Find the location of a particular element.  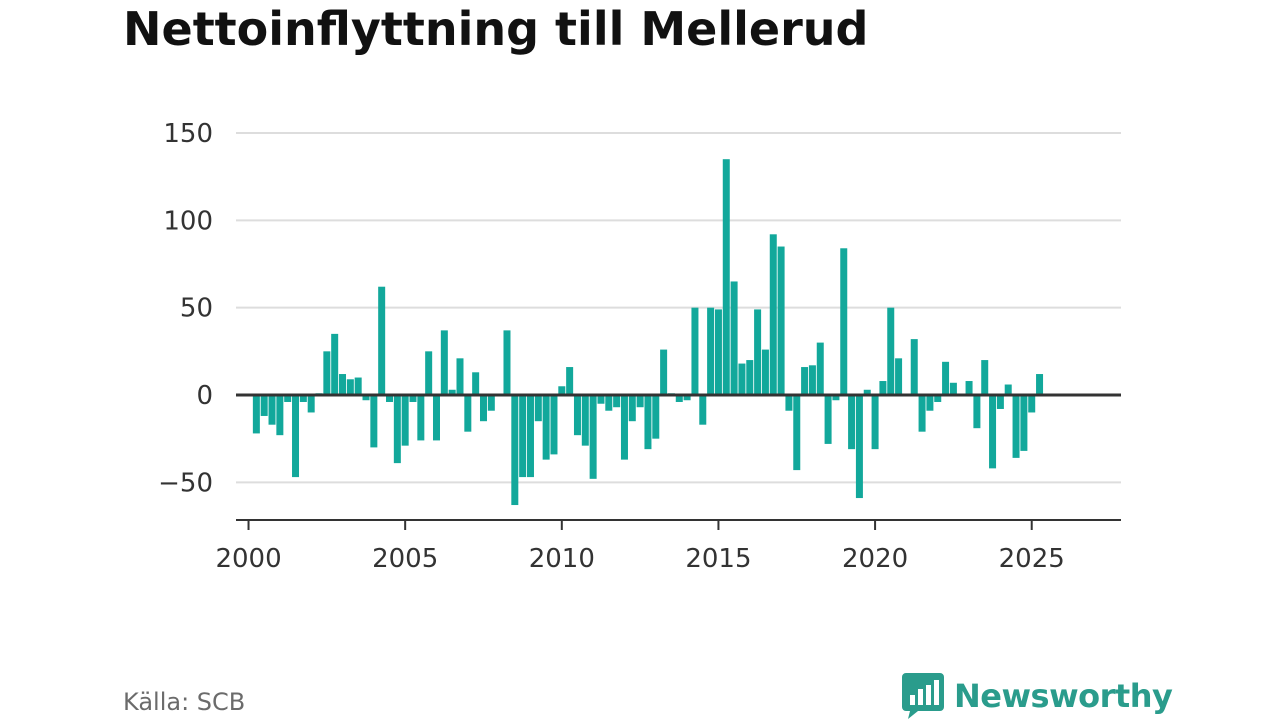

brand-name: Newsworthy is located at coordinates (1063, 696).